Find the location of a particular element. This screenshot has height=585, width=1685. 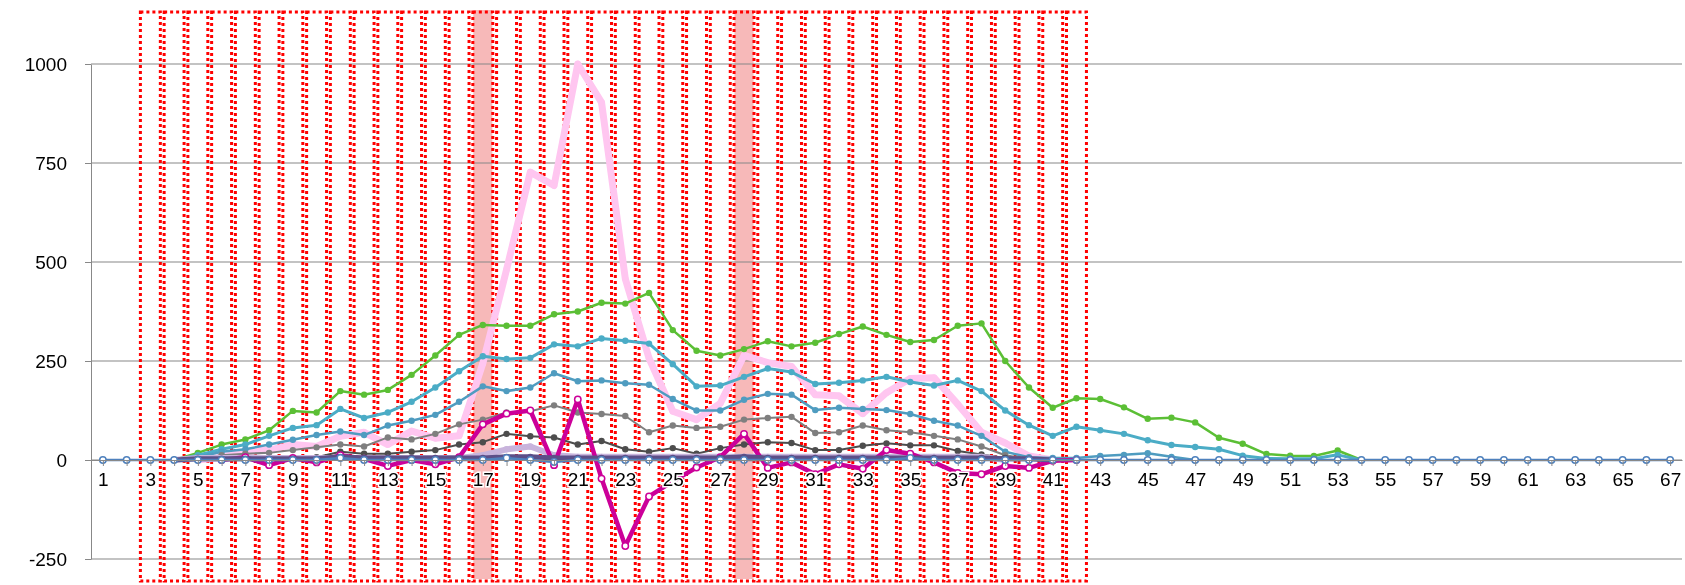

x-tick-label: 29 is located at coordinates (768, 480).